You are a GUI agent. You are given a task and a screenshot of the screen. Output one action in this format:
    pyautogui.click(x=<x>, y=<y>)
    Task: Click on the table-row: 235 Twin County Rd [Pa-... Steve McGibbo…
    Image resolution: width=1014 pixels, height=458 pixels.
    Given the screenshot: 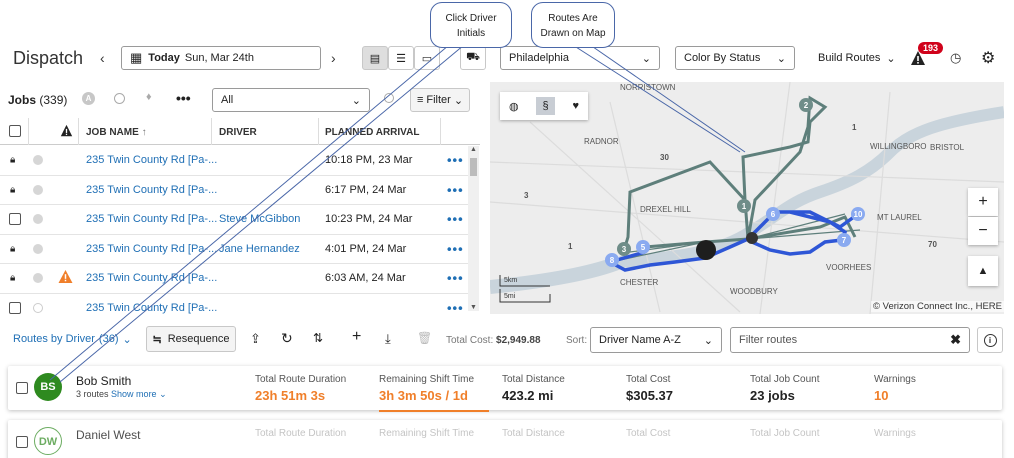 What is the action you would take?
    pyautogui.click(x=234, y=220)
    